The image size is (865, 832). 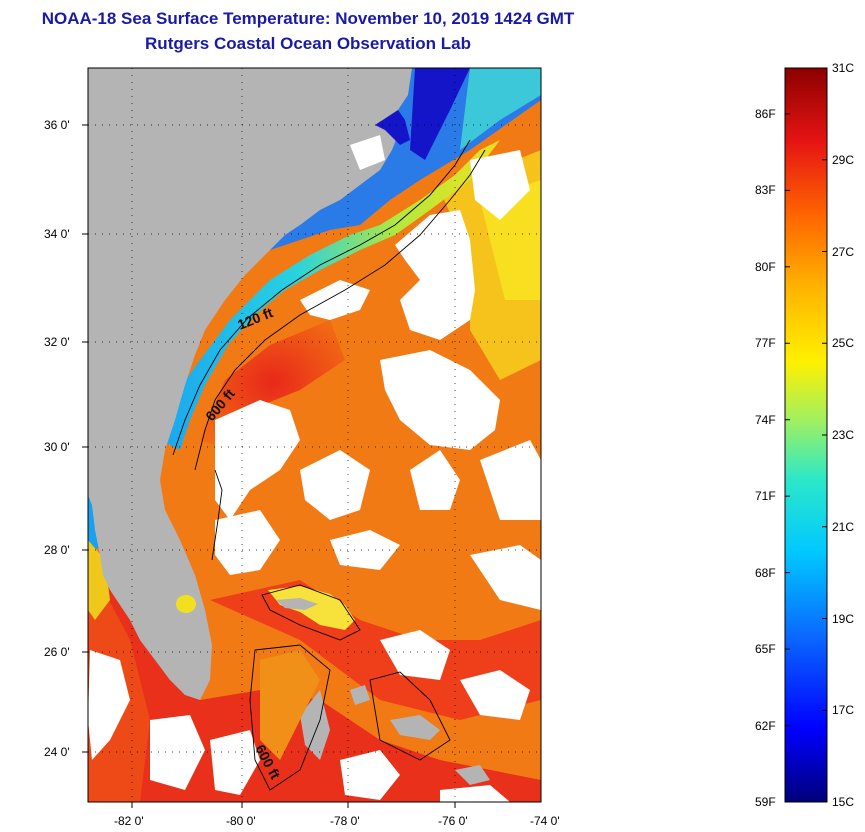 I want to click on colorbar-ticks, so click(x=806, y=435).